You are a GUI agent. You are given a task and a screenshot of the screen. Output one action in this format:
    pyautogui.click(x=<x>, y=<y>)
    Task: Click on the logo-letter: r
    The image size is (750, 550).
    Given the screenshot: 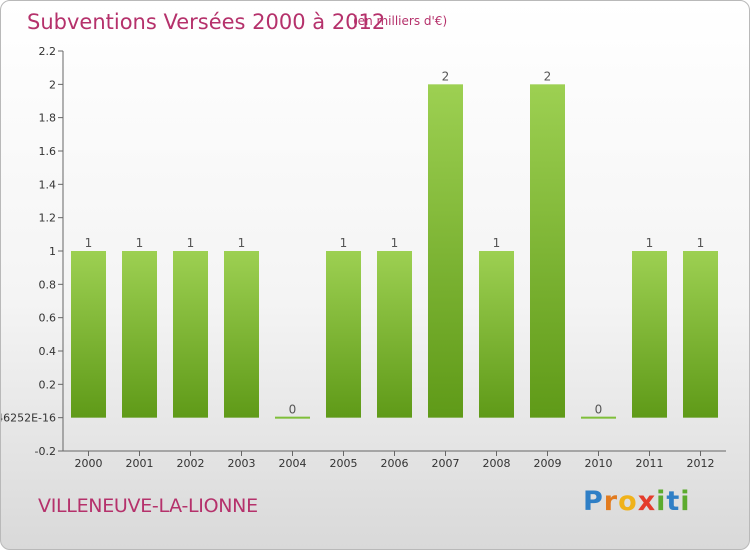 What is the action you would take?
    pyautogui.click(x=611, y=501)
    